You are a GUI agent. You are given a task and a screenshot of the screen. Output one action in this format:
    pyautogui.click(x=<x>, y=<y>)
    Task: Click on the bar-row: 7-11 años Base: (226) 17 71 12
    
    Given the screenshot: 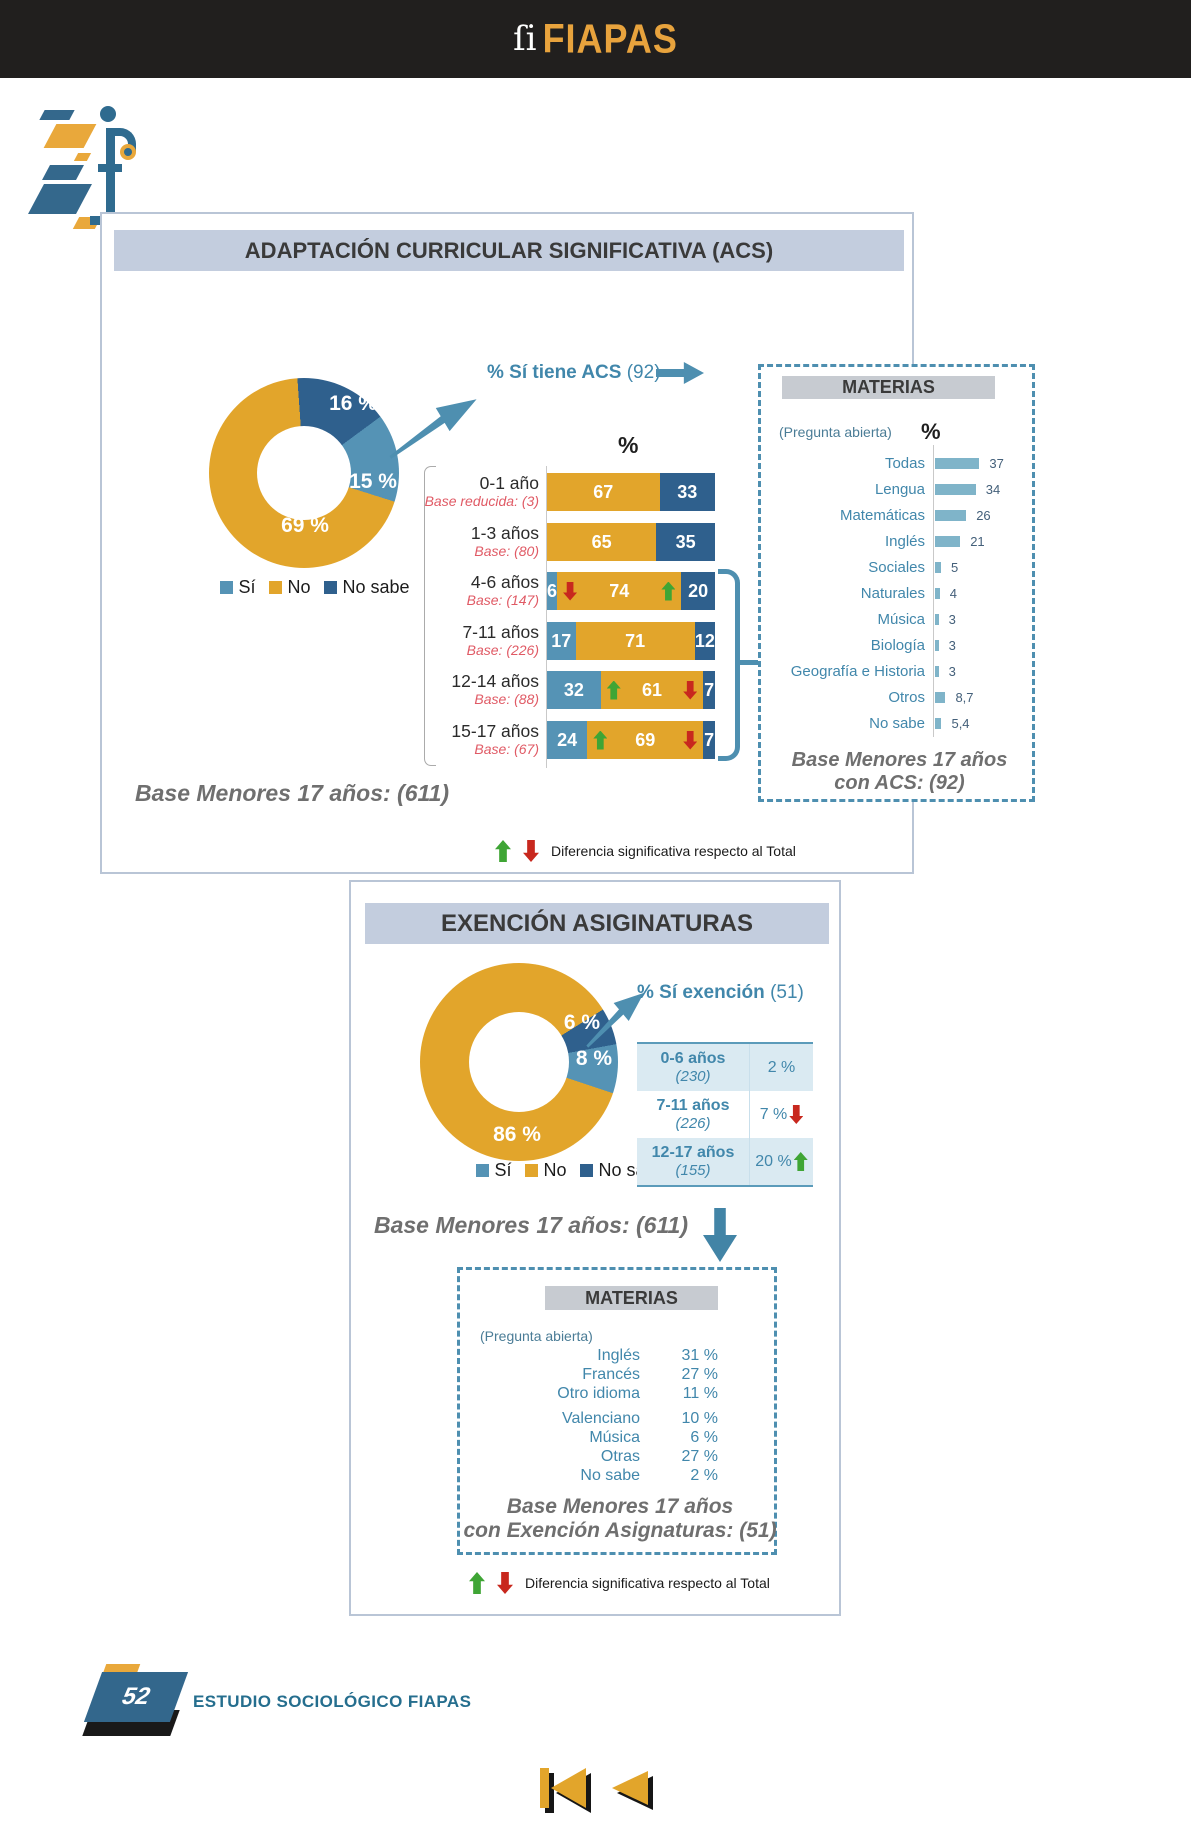 What is the action you would take?
    pyautogui.click(x=544, y=641)
    